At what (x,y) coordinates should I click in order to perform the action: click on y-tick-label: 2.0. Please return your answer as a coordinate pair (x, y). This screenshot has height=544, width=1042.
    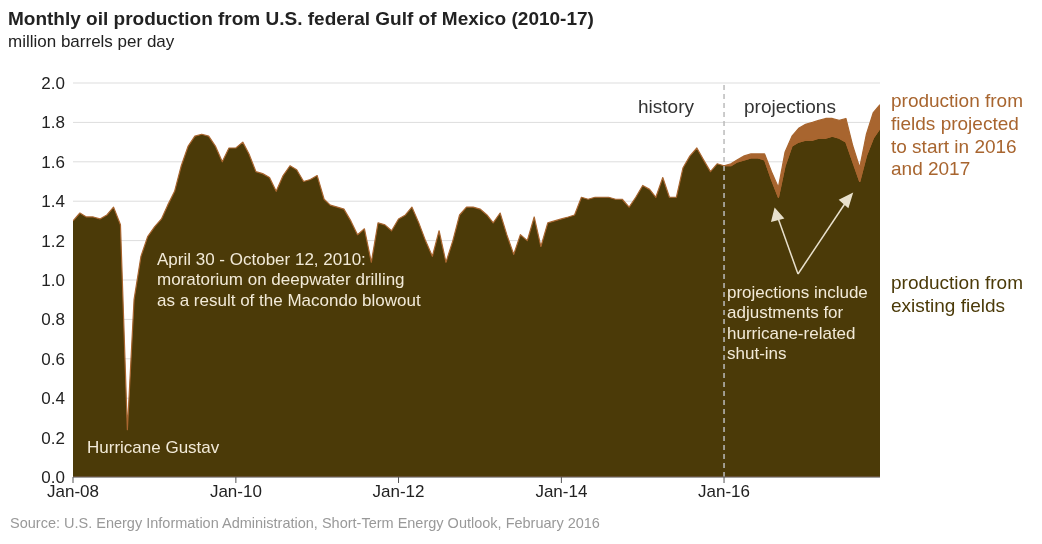
    Looking at the image, I should click on (53, 84).